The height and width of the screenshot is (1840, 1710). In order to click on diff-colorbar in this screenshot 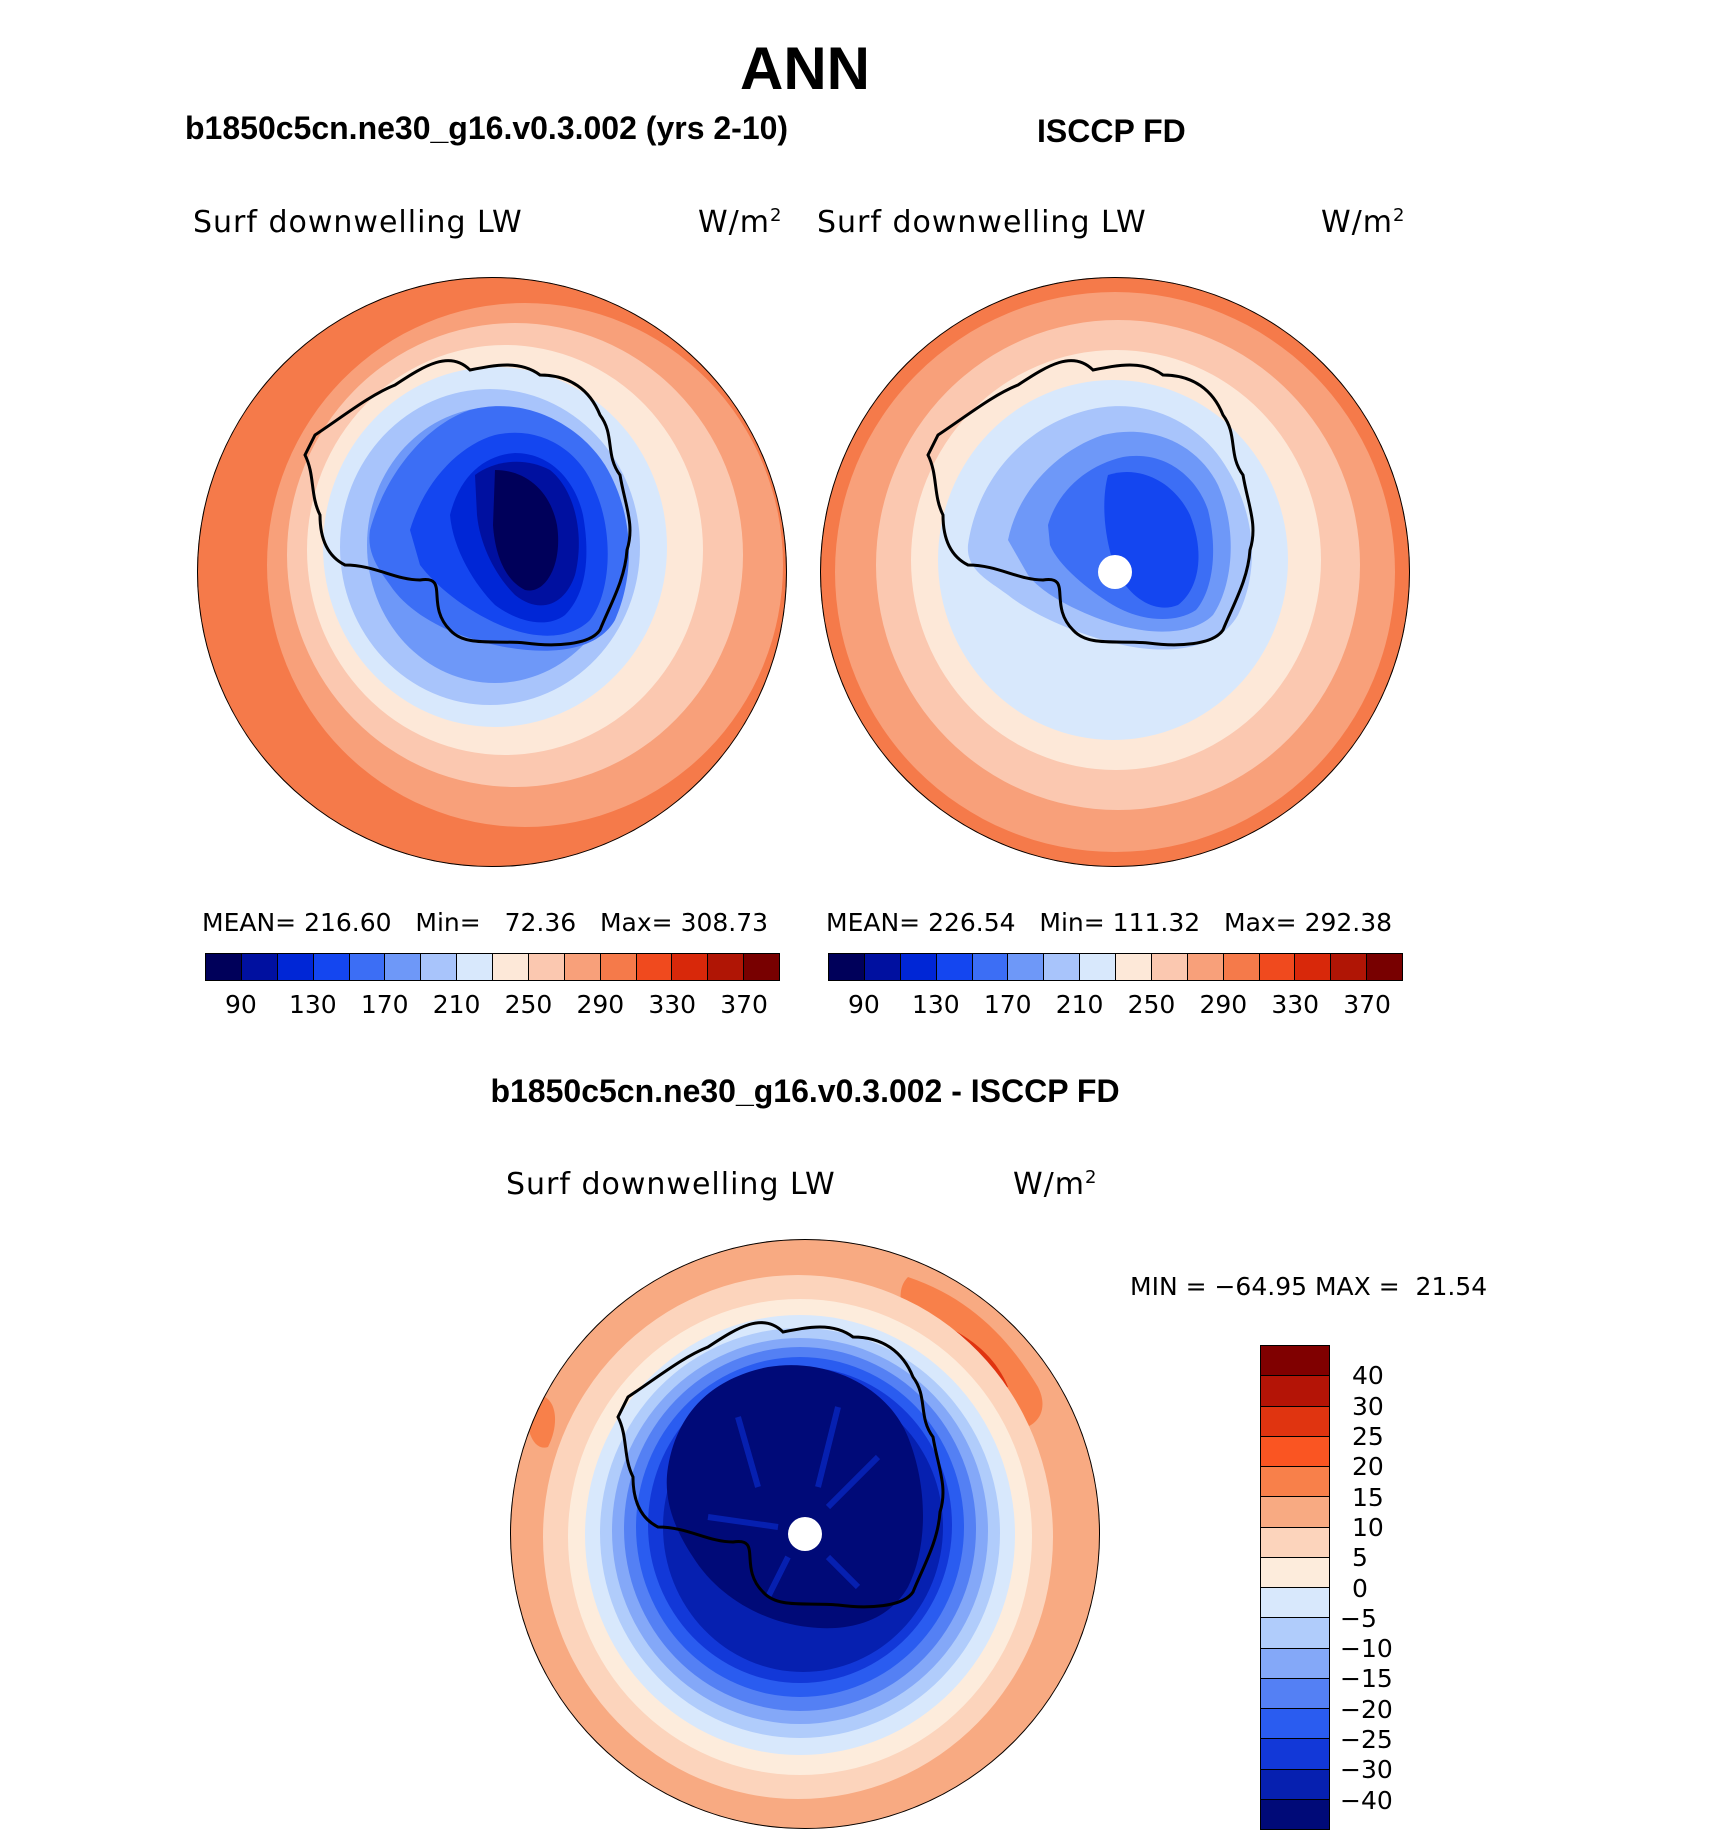, I will do `click(1295, 1587)`.